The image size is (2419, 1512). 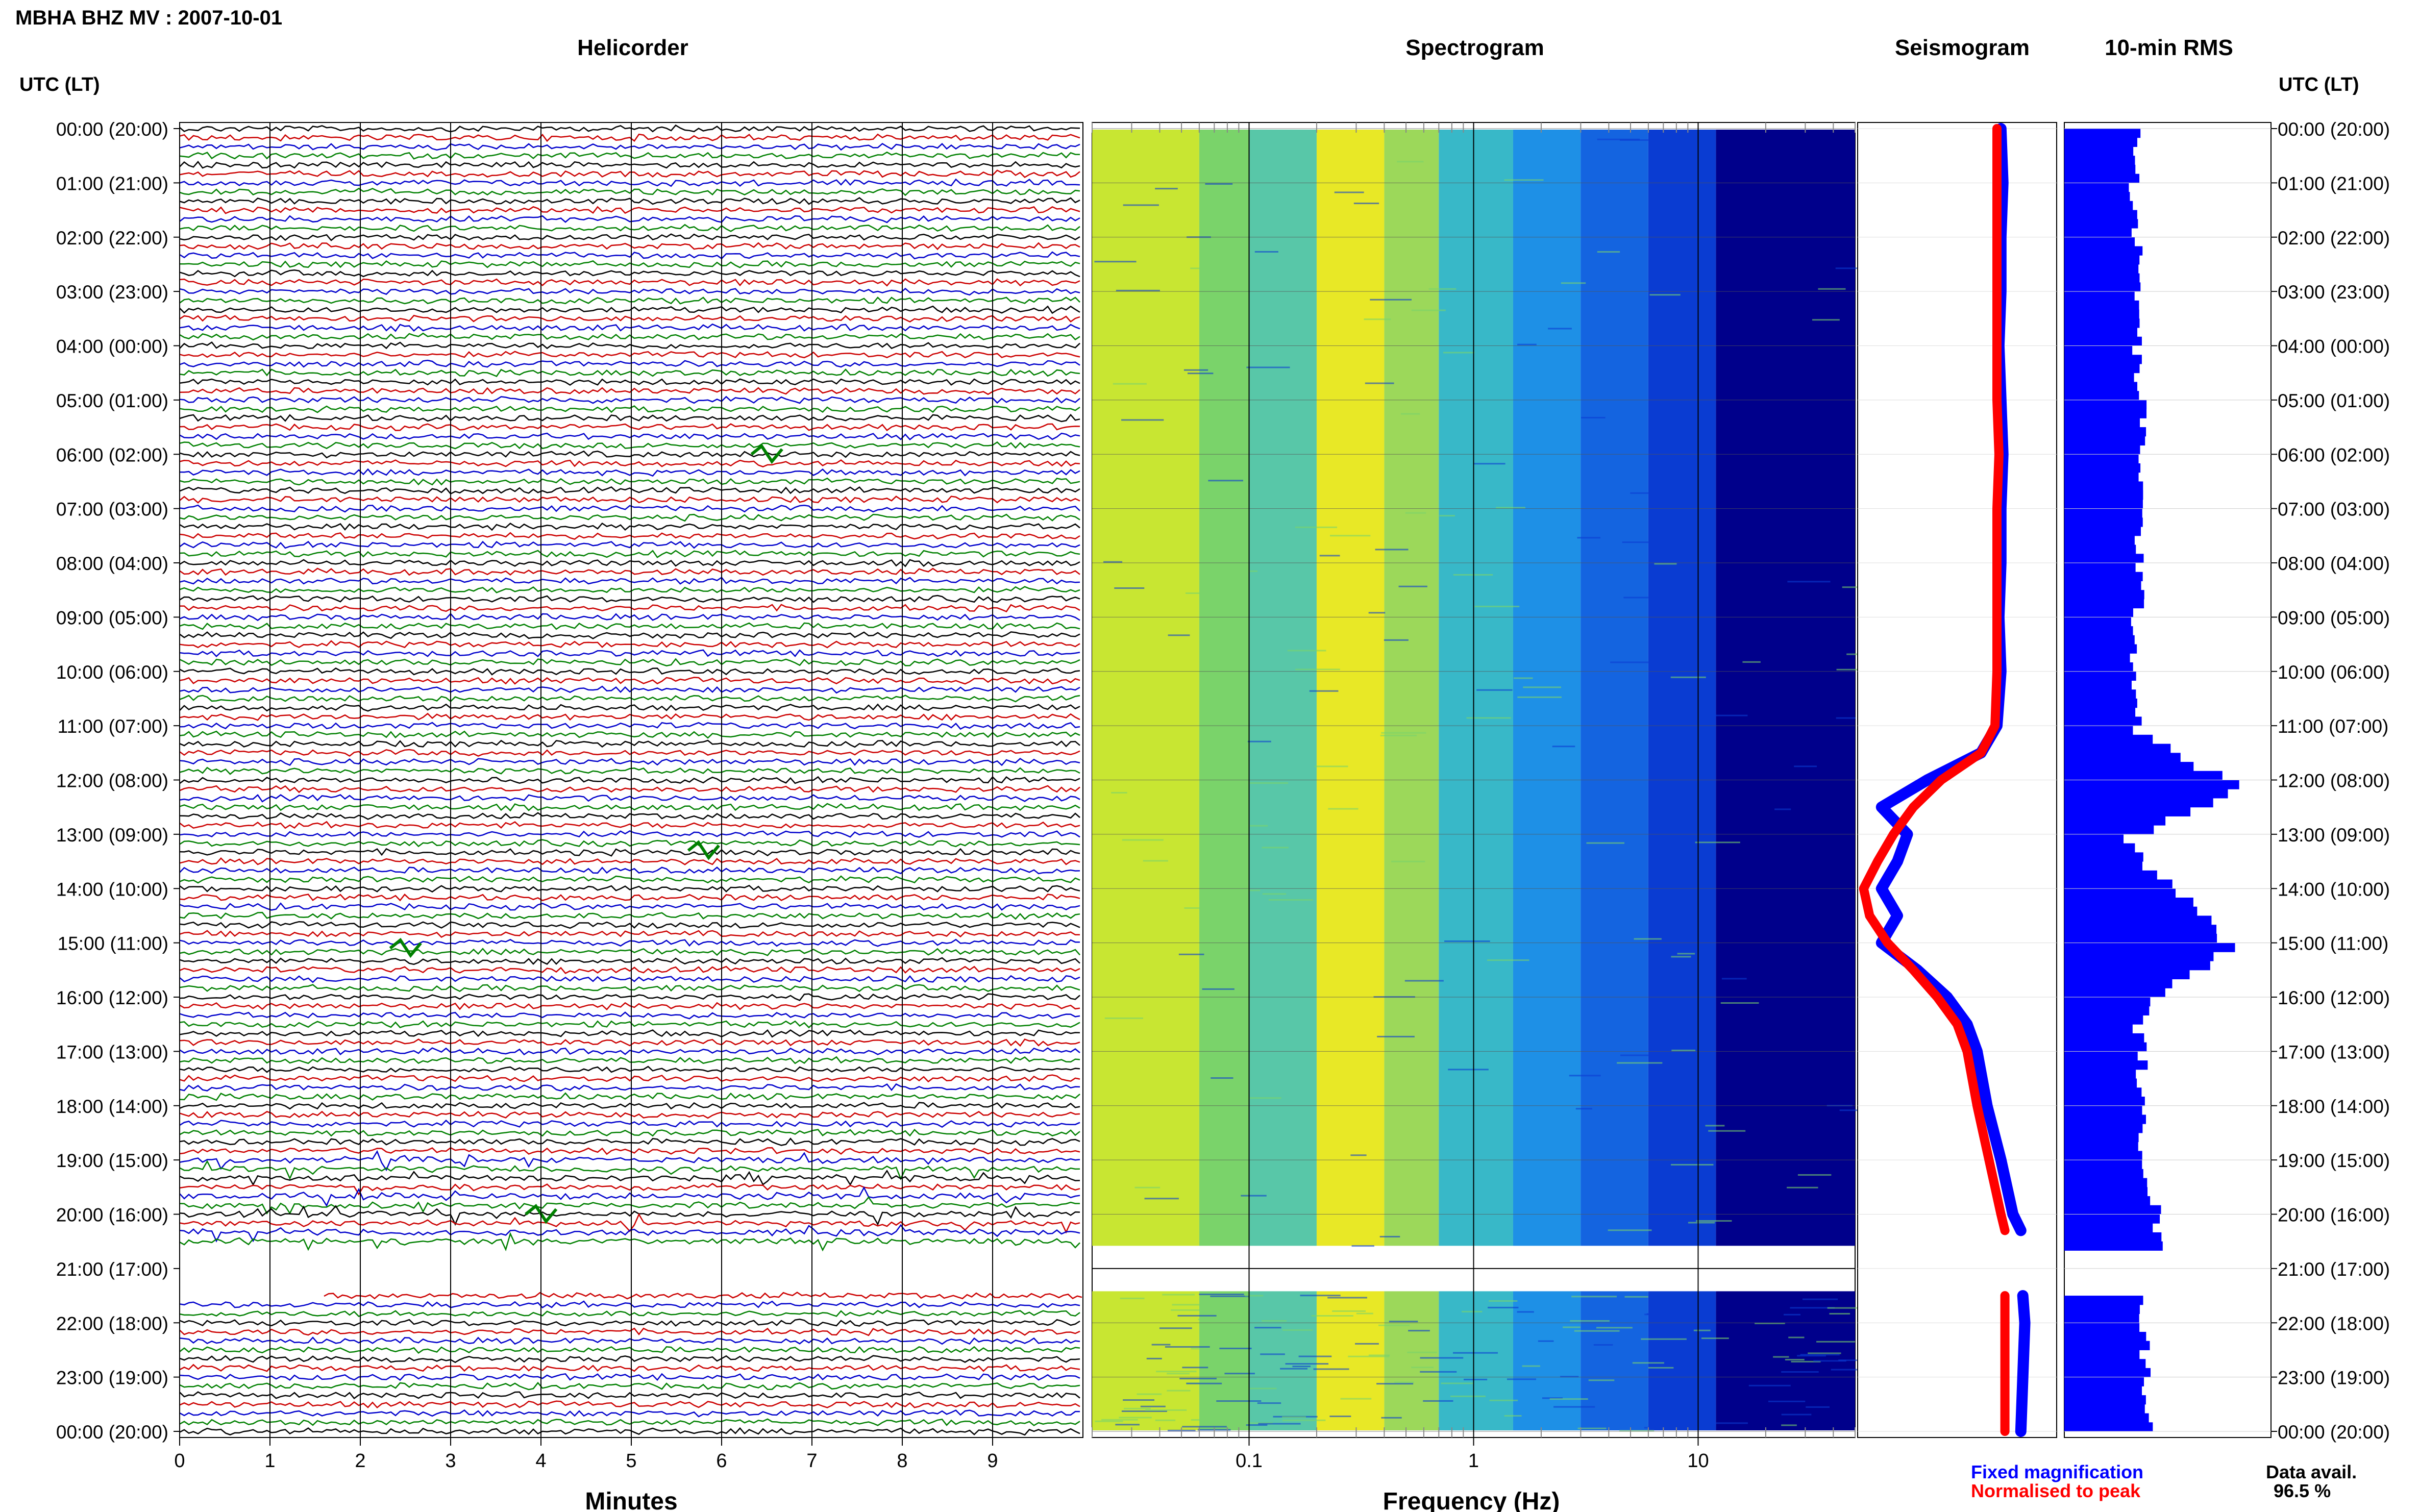 What do you see at coordinates (2334, 563) in the screenshot?
I see `time-label-right: 08:00 (04:00)` at bounding box center [2334, 563].